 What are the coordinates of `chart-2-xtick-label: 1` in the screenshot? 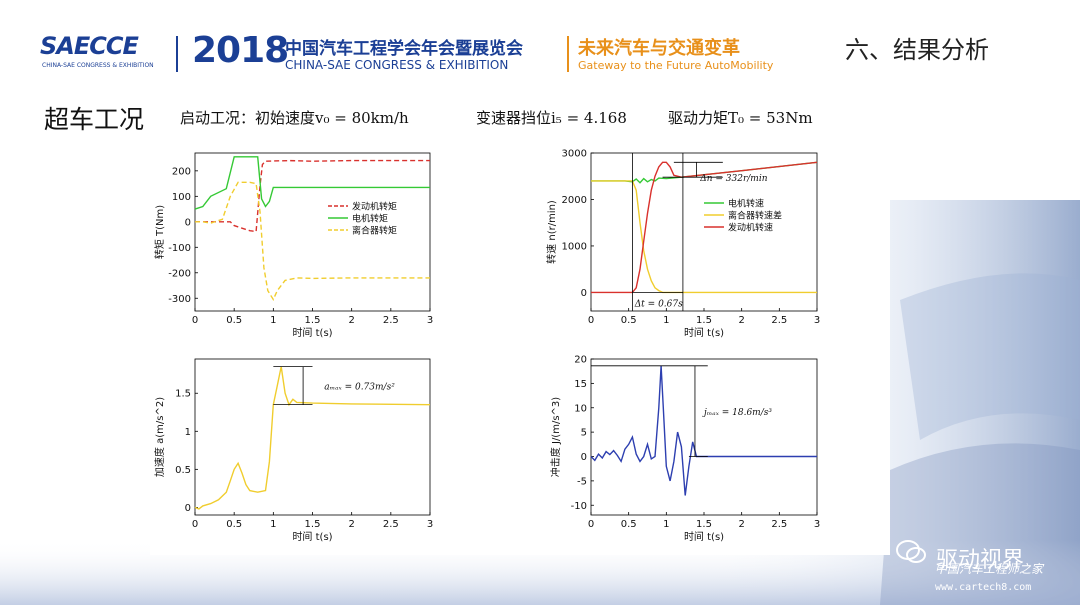 It's located at (666, 320).